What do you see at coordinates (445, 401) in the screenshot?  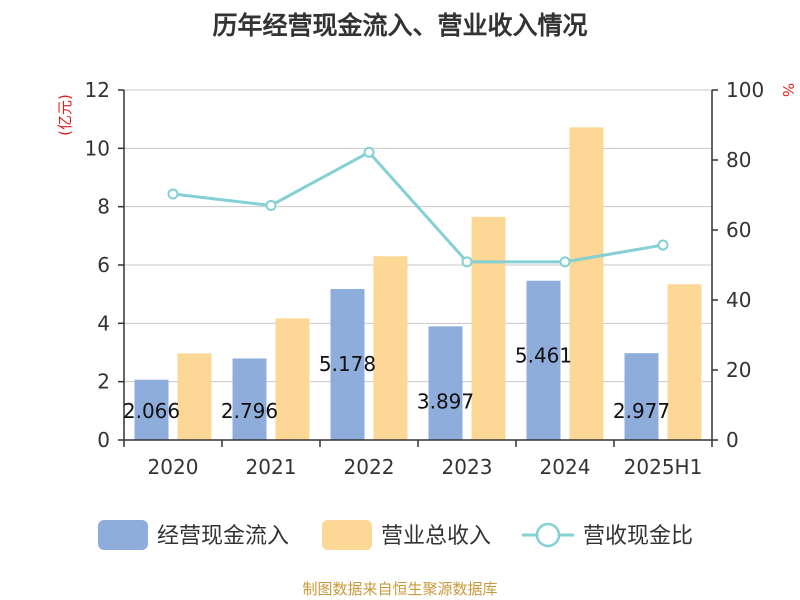 I see `data-label-cash: 3.897` at bounding box center [445, 401].